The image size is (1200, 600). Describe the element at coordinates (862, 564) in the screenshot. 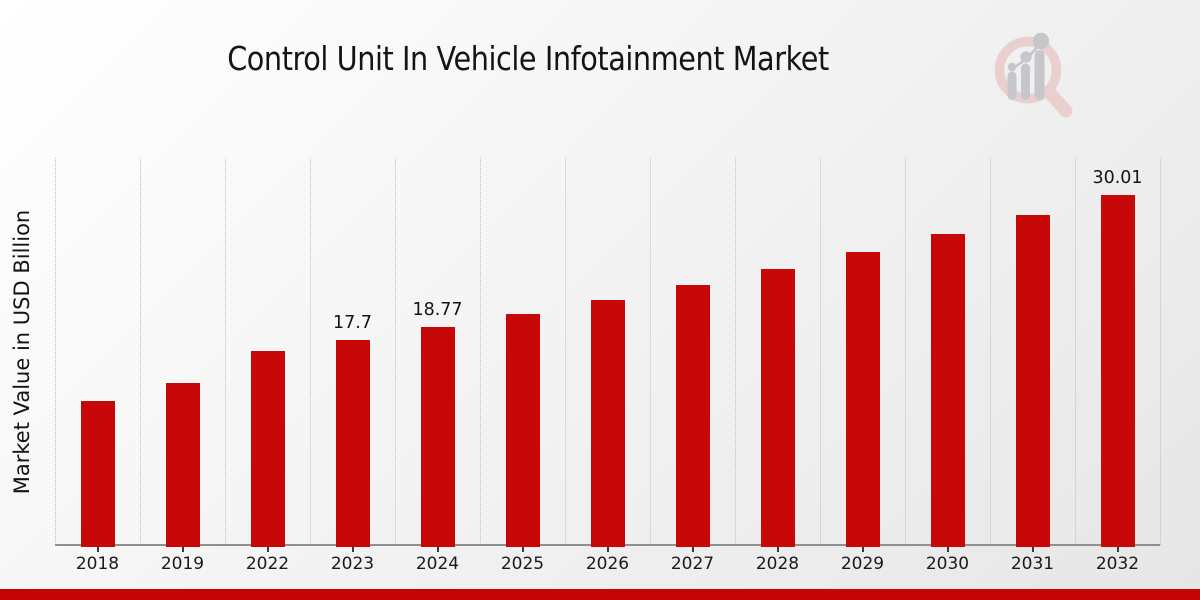

I see `x-tick-label-2029: 2029` at that location.